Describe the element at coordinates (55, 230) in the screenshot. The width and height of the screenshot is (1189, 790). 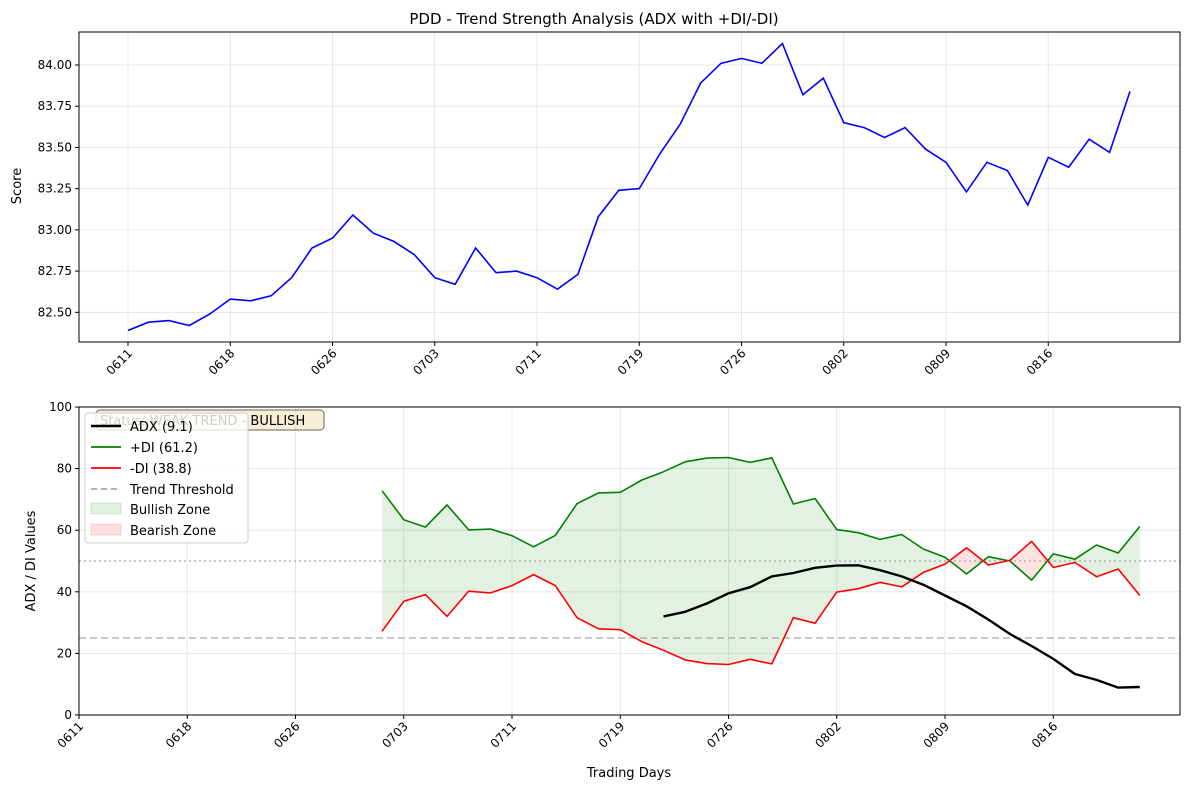
I see `y-tick-label: 83.00` at that location.